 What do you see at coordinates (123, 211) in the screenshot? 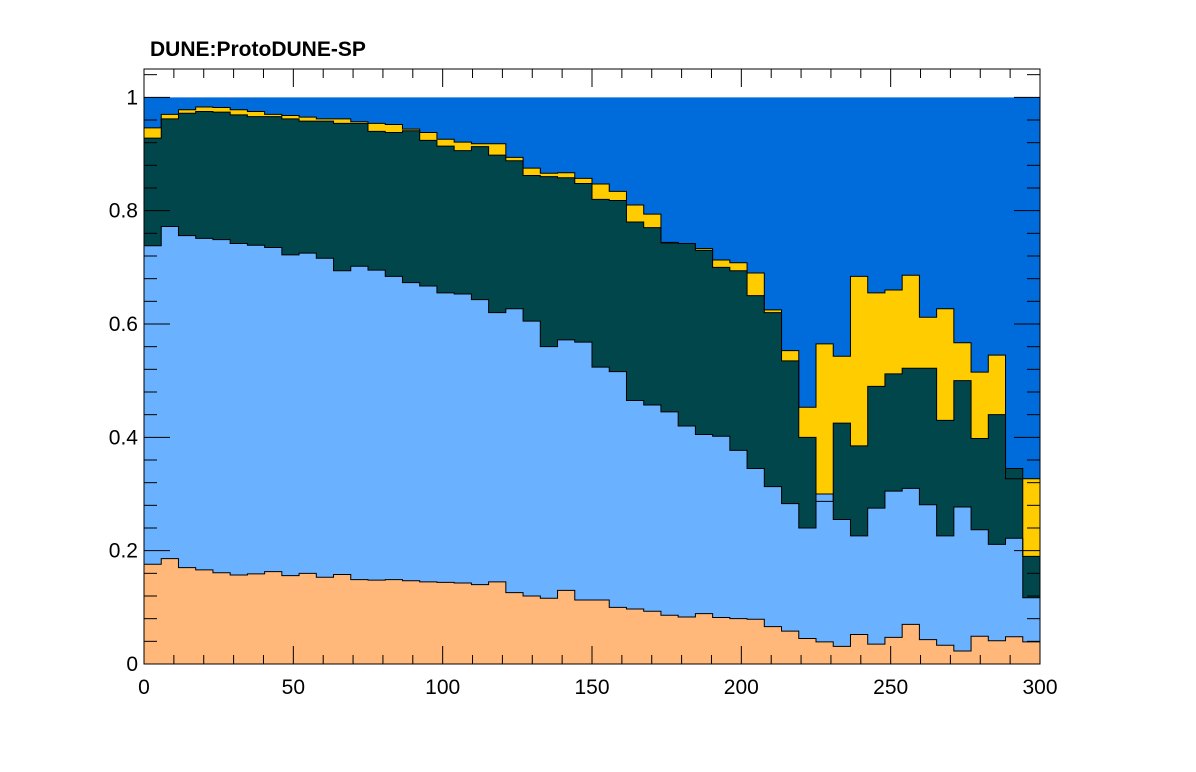
I see `y-tick-label: 0.8` at bounding box center [123, 211].